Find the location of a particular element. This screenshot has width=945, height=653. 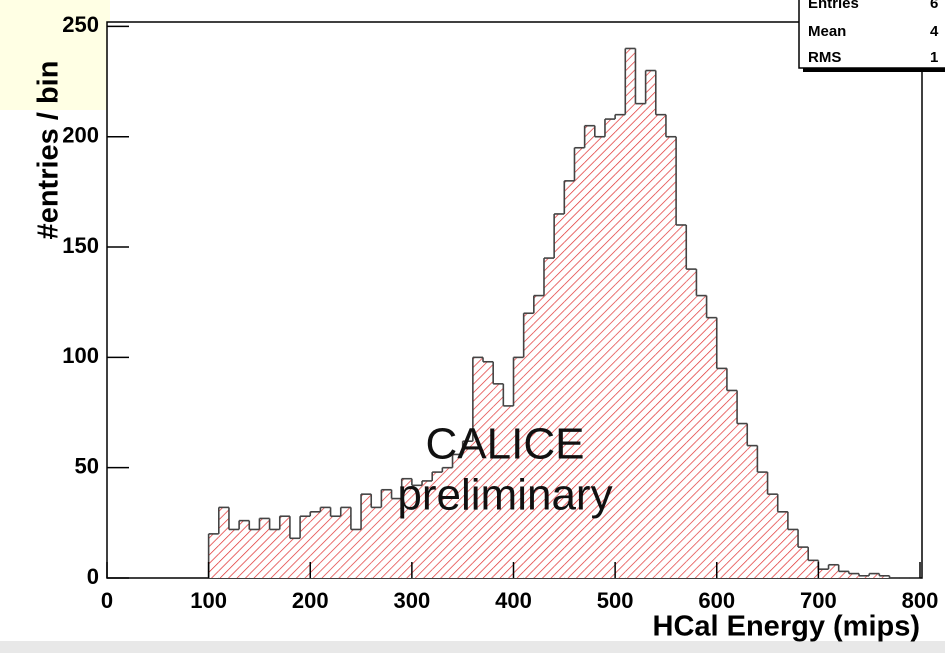

x-tick-label: 100 is located at coordinates (208, 600).